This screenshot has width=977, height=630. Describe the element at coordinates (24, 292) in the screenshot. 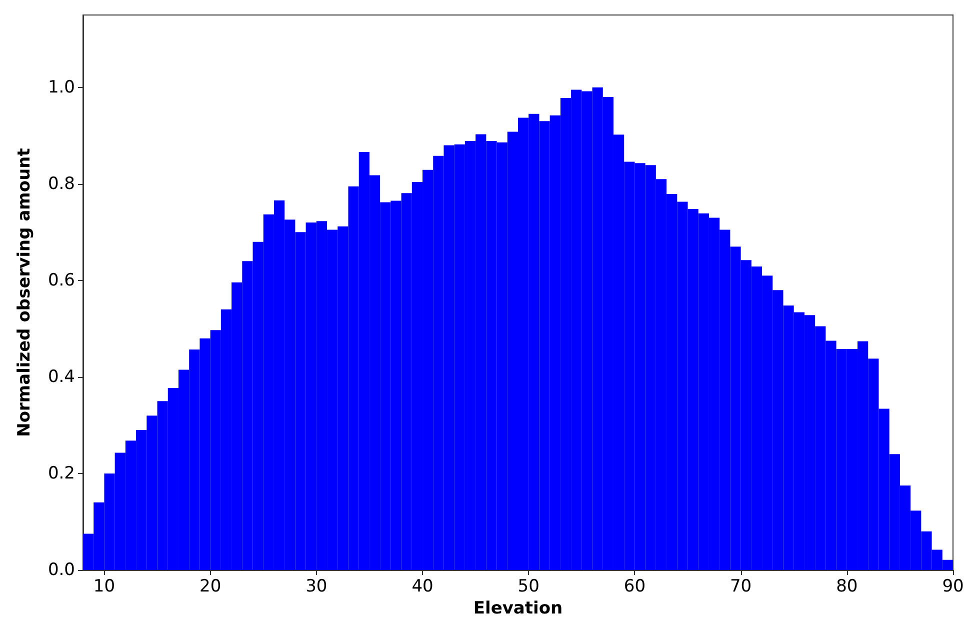

I see `y-axis-title: Normalized observing amount` at that location.